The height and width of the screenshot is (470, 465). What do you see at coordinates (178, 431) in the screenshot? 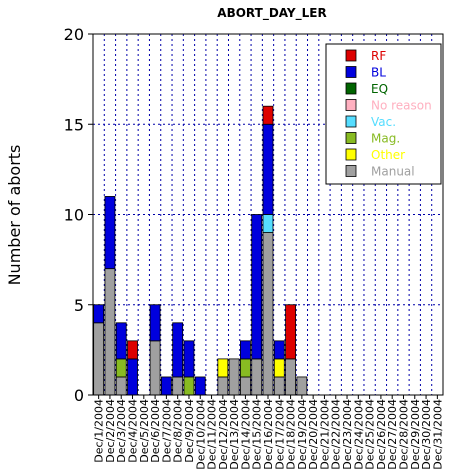
I see `x-tick-label: Dec/8/2004` at bounding box center [178, 431].